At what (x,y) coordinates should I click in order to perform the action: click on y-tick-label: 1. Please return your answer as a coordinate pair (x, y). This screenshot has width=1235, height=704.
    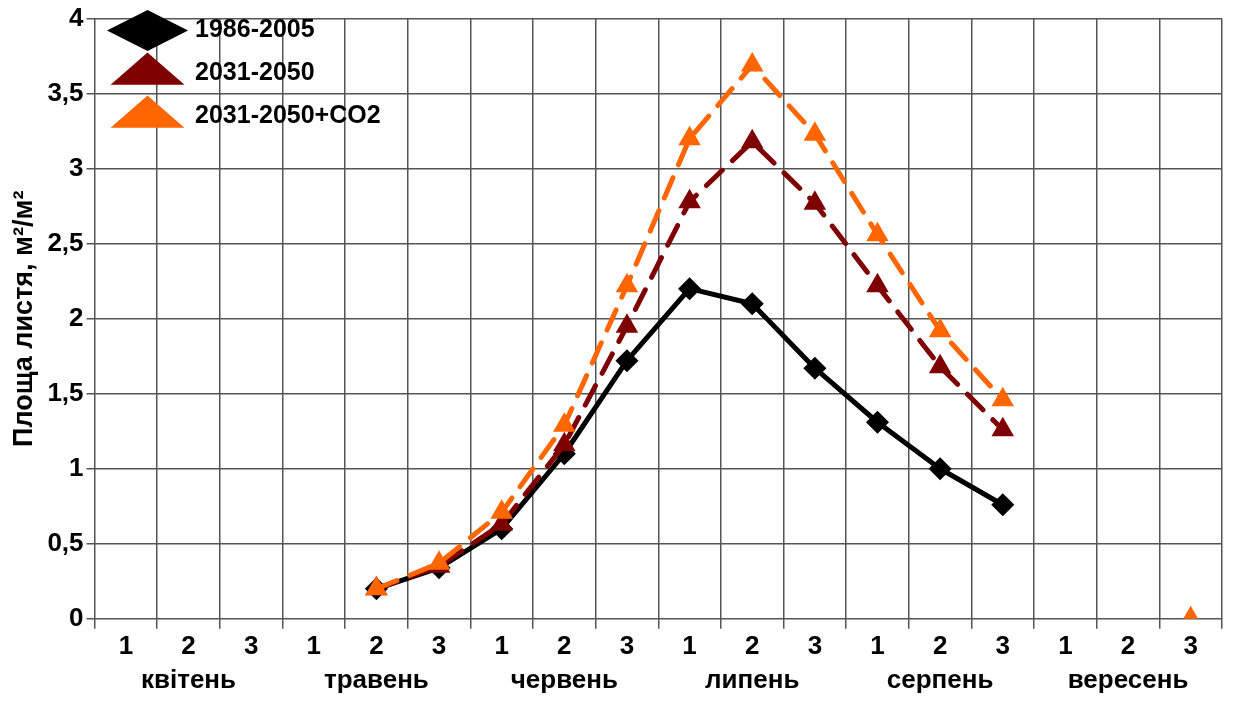
    Looking at the image, I should click on (76, 466).